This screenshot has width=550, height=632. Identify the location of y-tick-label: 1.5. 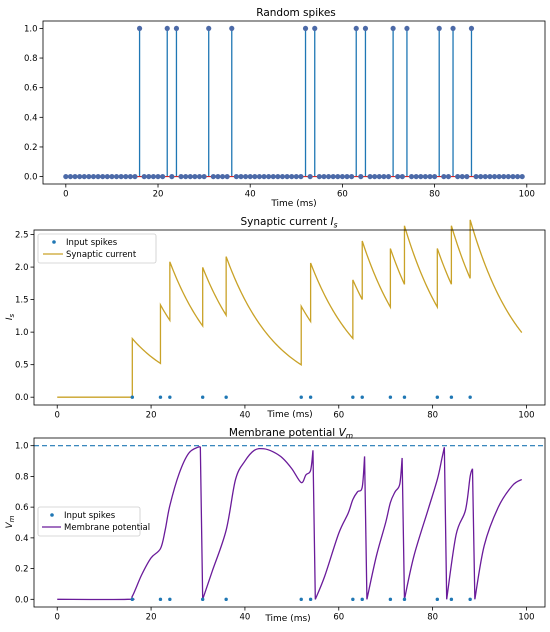
(22, 301).